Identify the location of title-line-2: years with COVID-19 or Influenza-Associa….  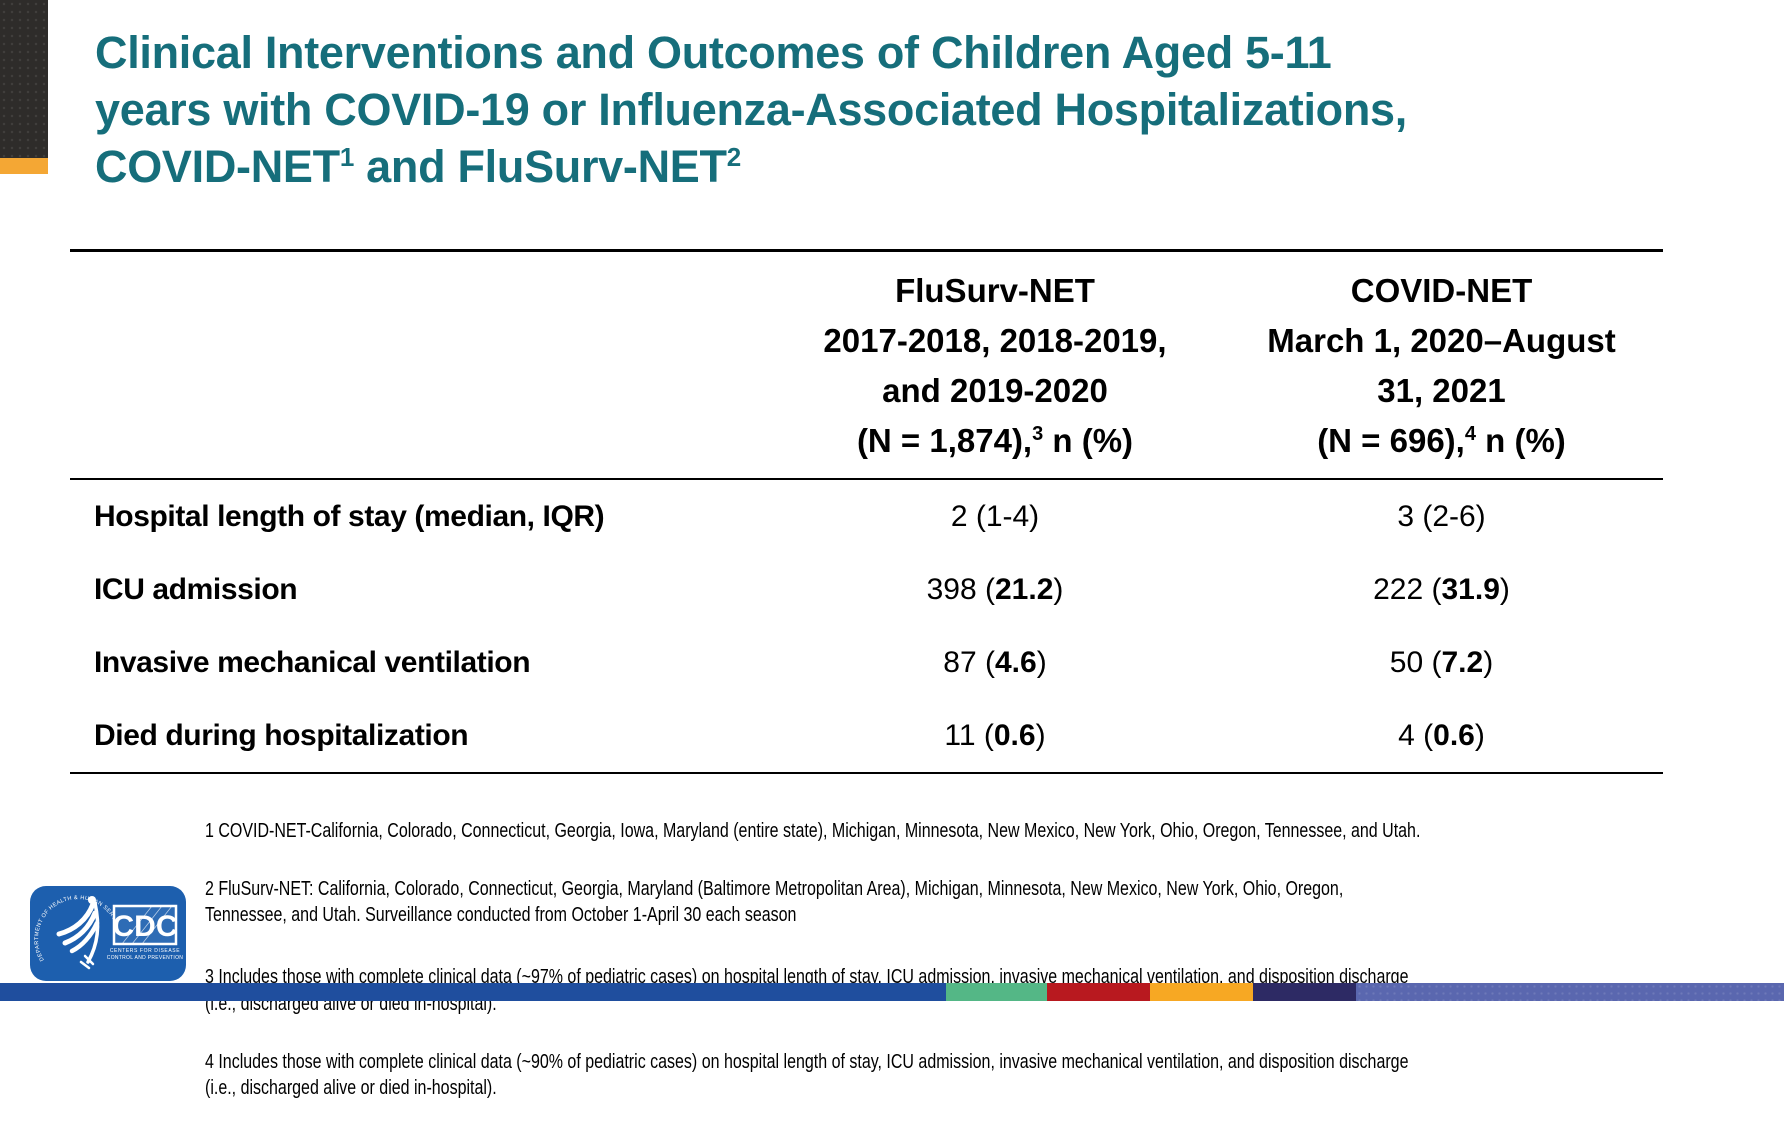
(751, 109).